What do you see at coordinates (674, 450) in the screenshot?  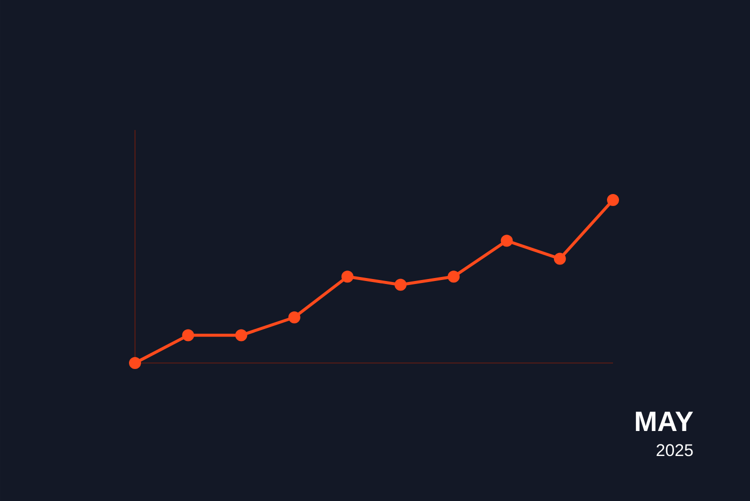 I see `text: 2025` at bounding box center [674, 450].